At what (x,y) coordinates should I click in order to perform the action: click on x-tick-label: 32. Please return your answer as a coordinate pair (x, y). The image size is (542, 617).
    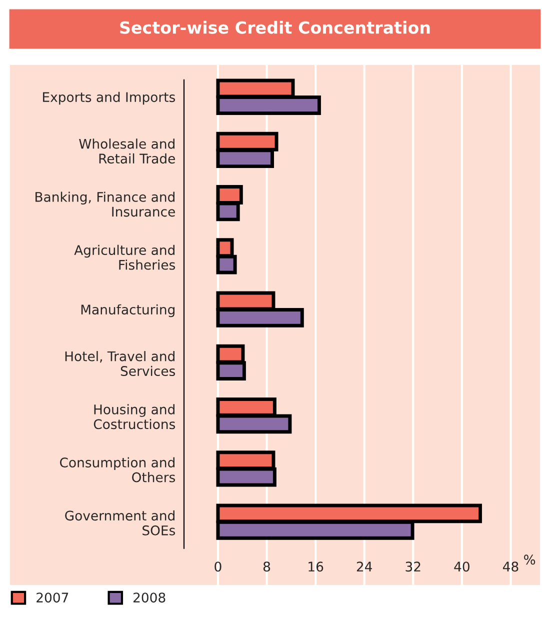
    Looking at the image, I should click on (413, 567).